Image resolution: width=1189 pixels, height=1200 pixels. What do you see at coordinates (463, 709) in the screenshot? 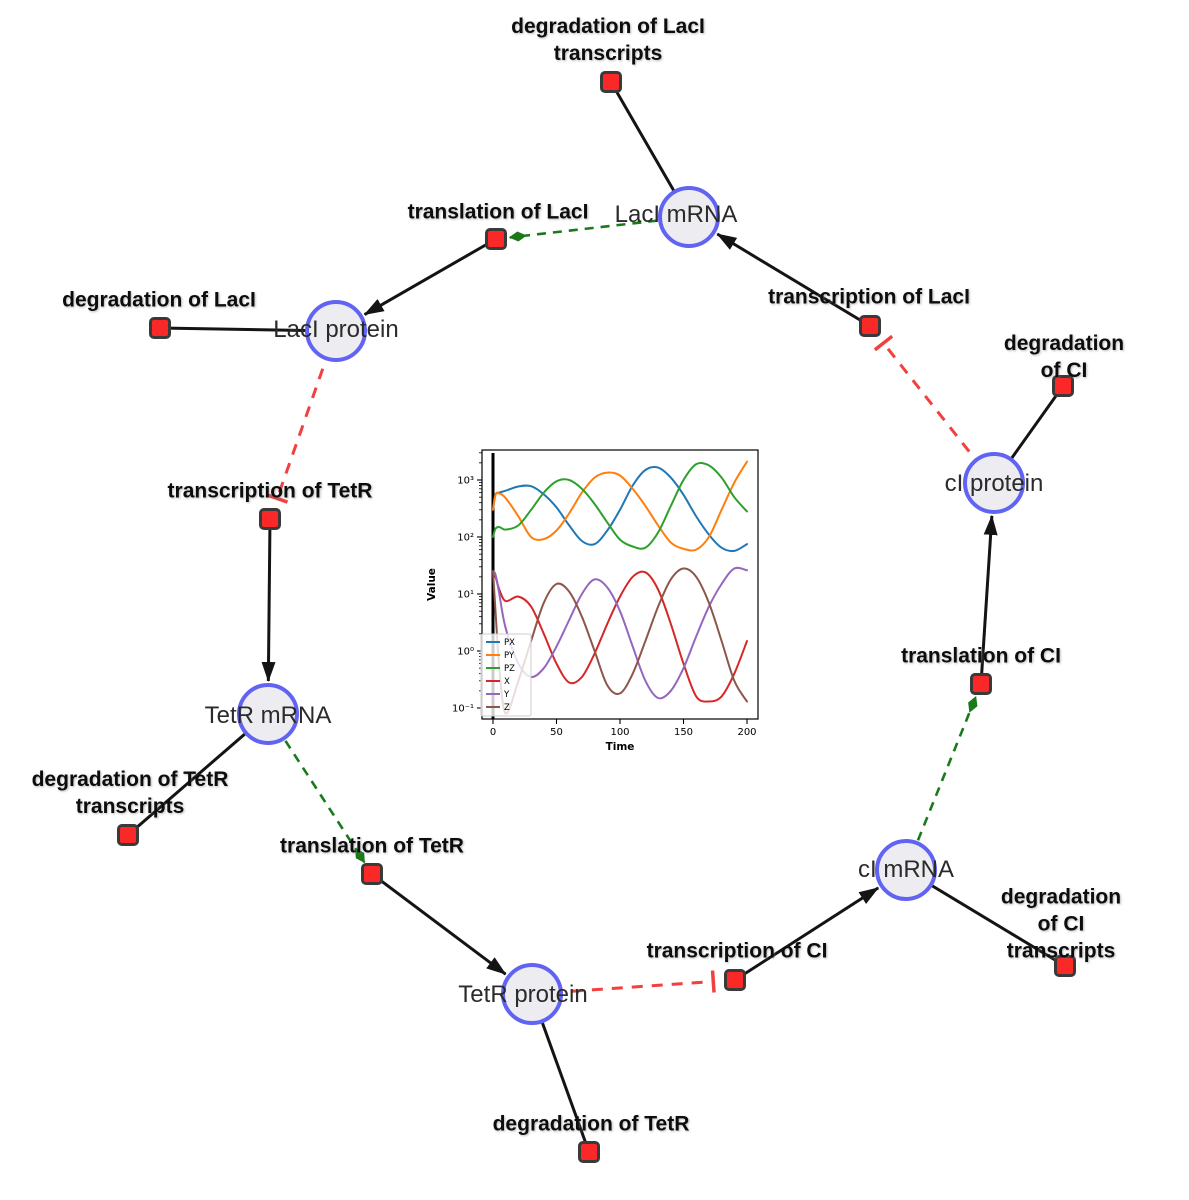
I see `y-tick-label: 10⁻¹` at bounding box center [463, 709].